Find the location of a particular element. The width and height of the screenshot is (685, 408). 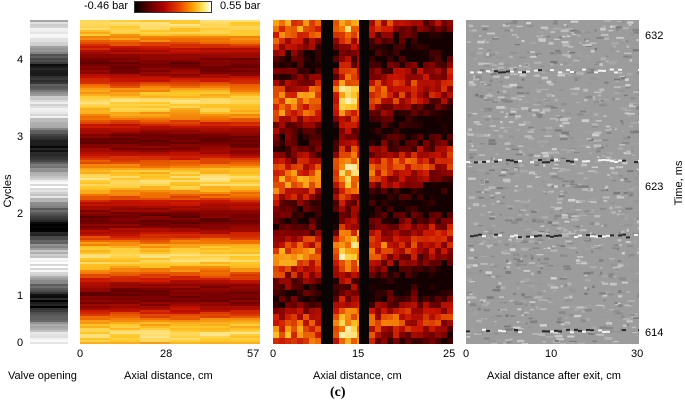

right-axis-label: Time, ms is located at coordinates (679, 183).